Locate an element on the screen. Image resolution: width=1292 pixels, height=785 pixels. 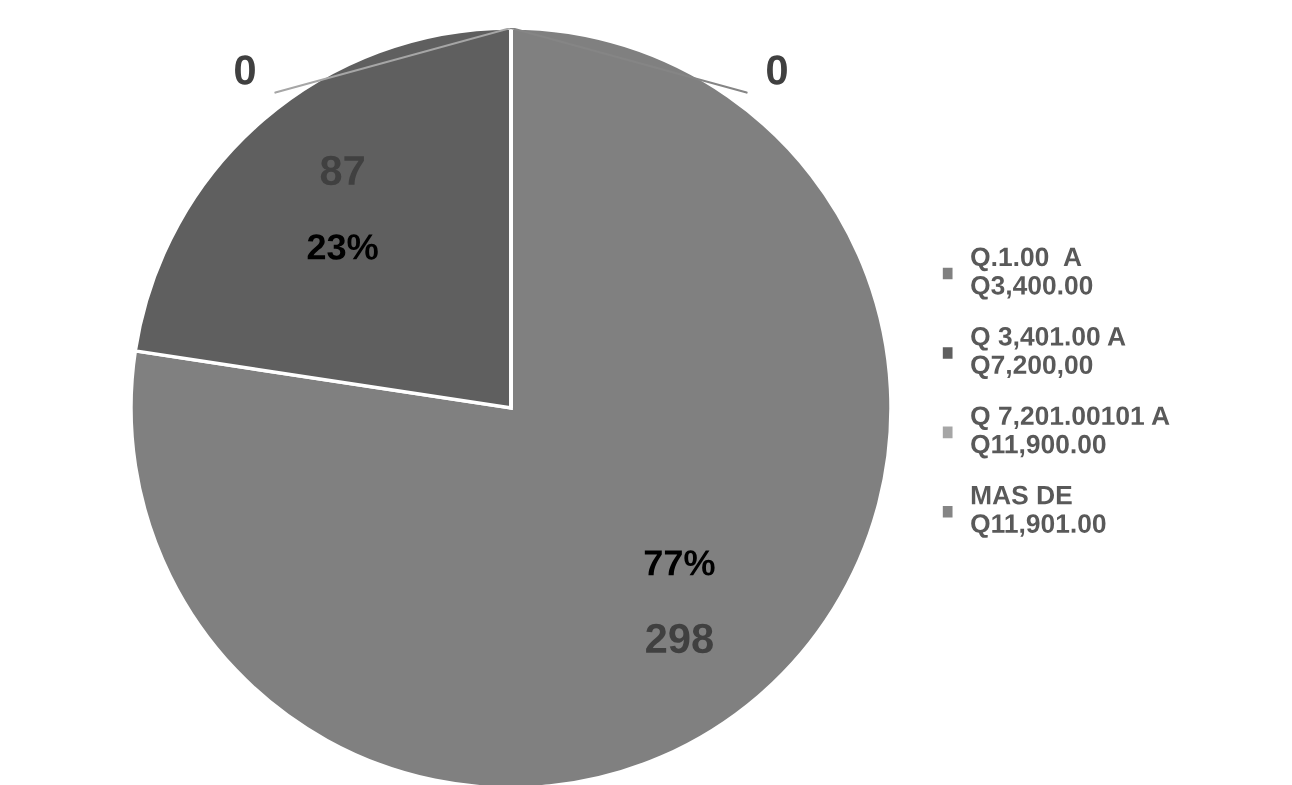
text: 77% 298 is located at coordinates (679, 602).